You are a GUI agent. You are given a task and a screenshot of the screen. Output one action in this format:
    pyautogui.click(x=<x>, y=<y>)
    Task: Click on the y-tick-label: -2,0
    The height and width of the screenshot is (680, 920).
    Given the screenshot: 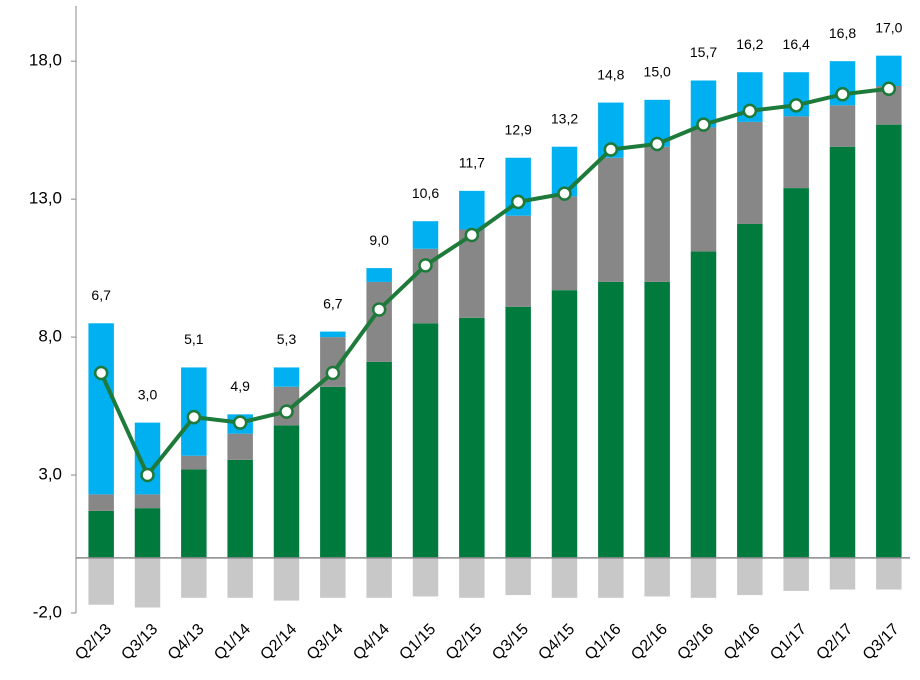 What is the action you would take?
    pyautogui.click(x=47, y=611)
    